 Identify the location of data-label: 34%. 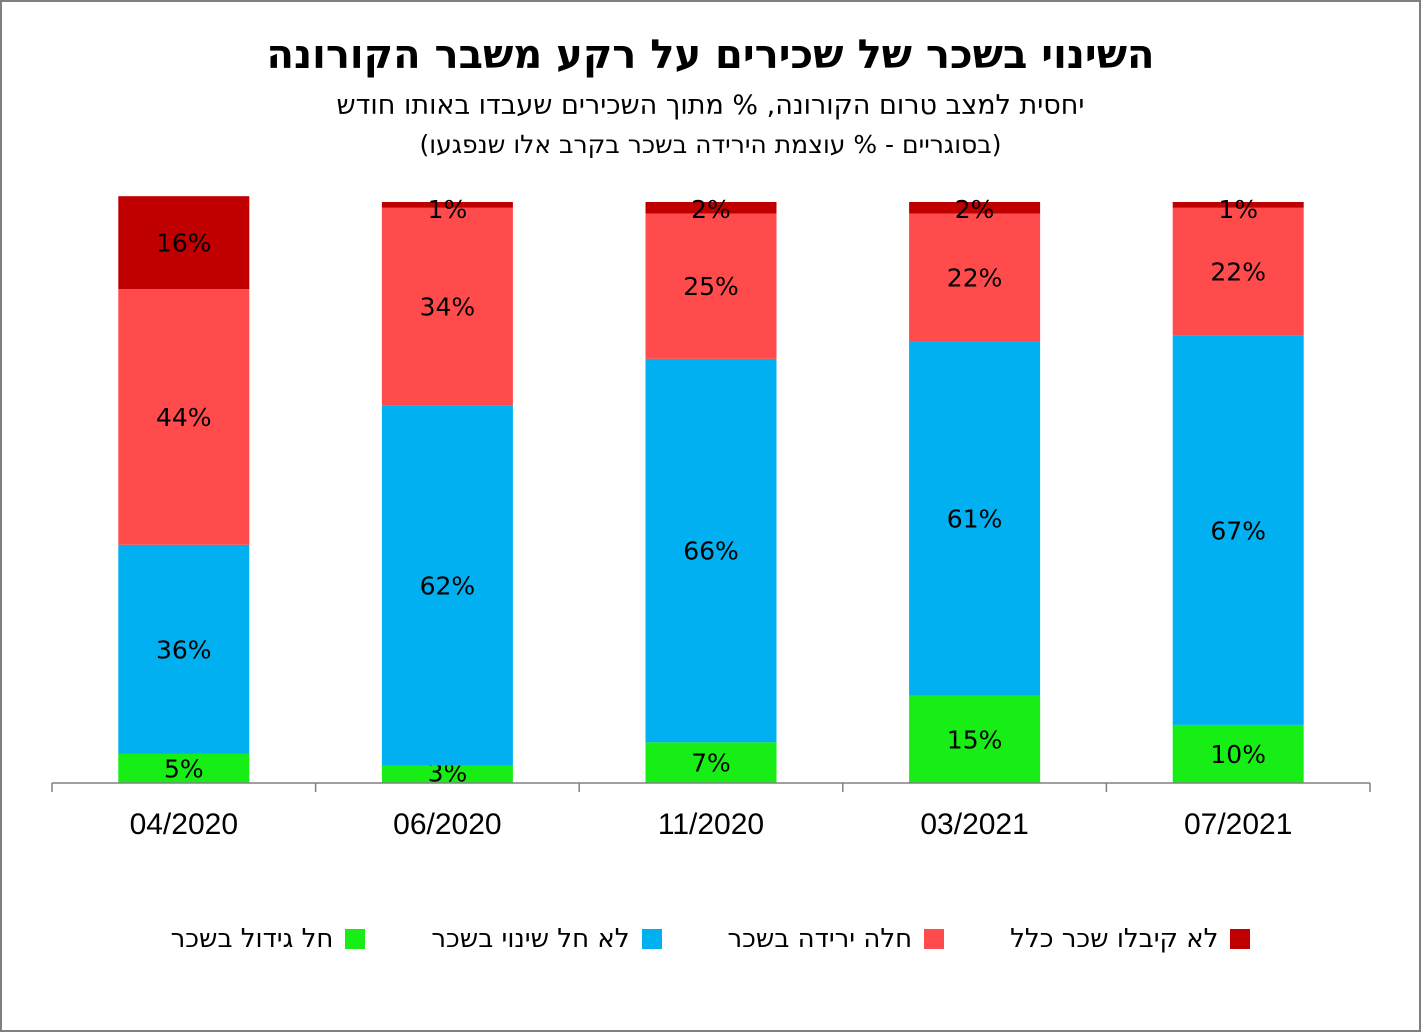
(448, 307).